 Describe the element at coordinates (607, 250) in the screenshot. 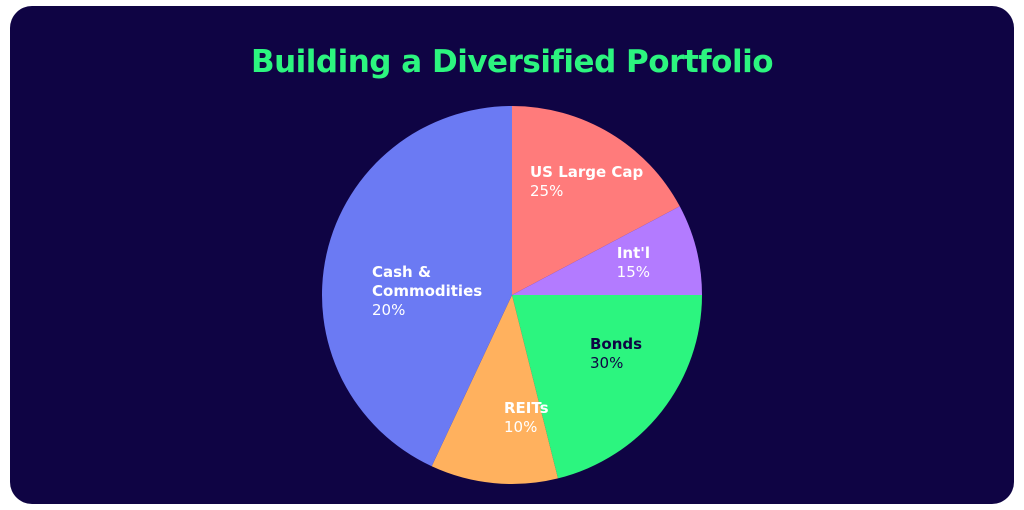

I see `pie-slice-int-l` at that location.